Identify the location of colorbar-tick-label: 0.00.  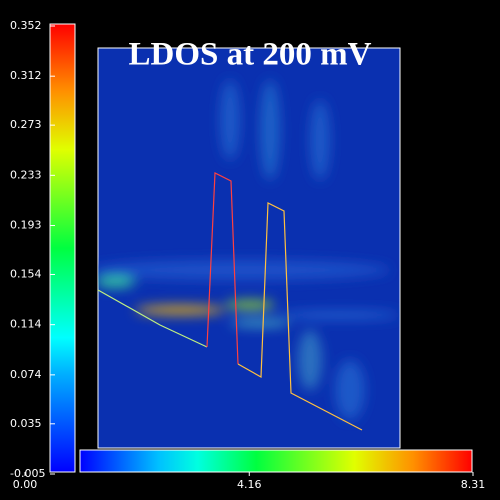
(25, 484).